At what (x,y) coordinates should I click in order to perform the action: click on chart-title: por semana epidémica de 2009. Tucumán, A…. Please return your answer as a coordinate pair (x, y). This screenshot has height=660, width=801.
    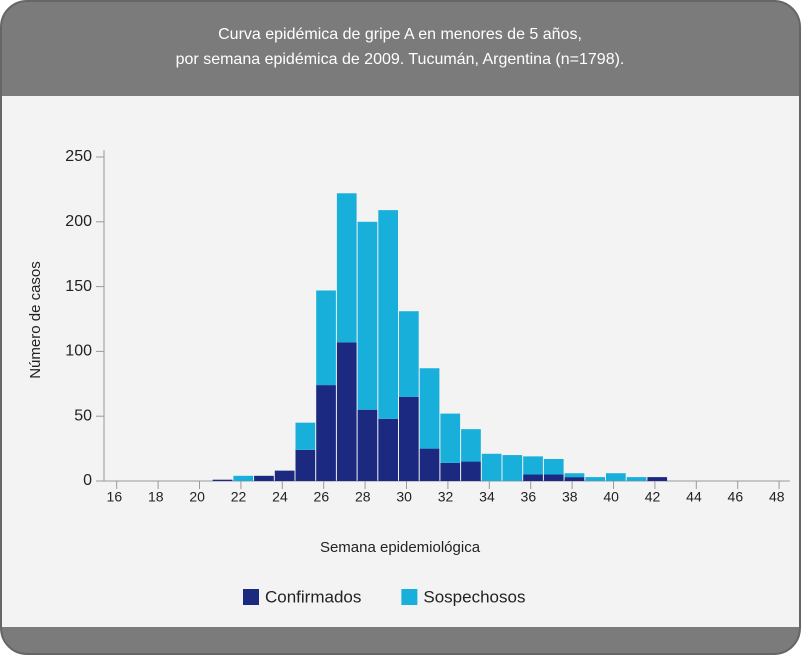
    Looking at the image, I should click on (400, 59).